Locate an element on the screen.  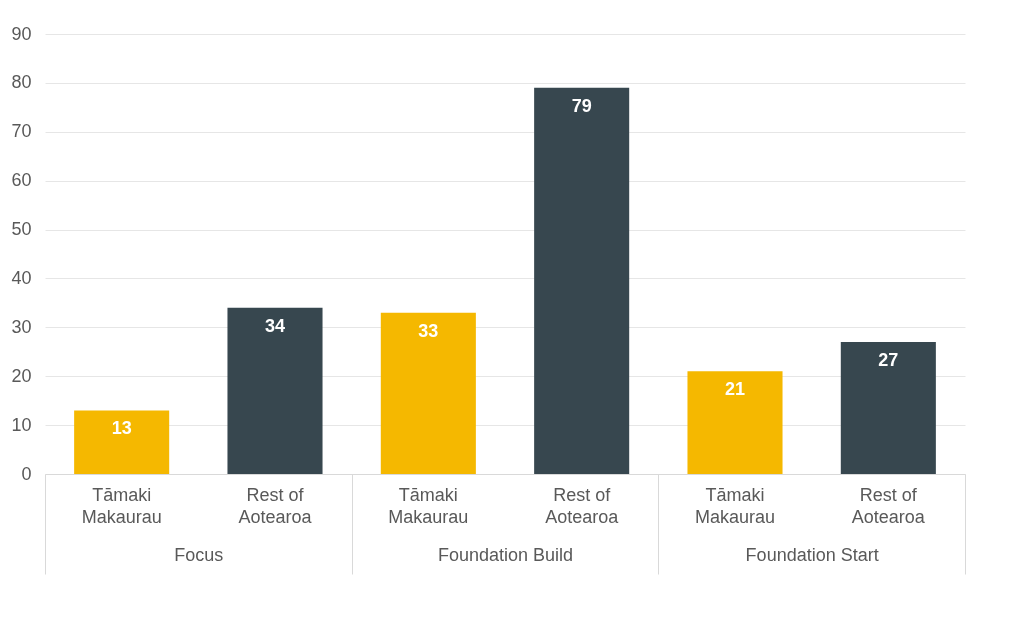
data-label: 34 is located at coordinates (275, 325).